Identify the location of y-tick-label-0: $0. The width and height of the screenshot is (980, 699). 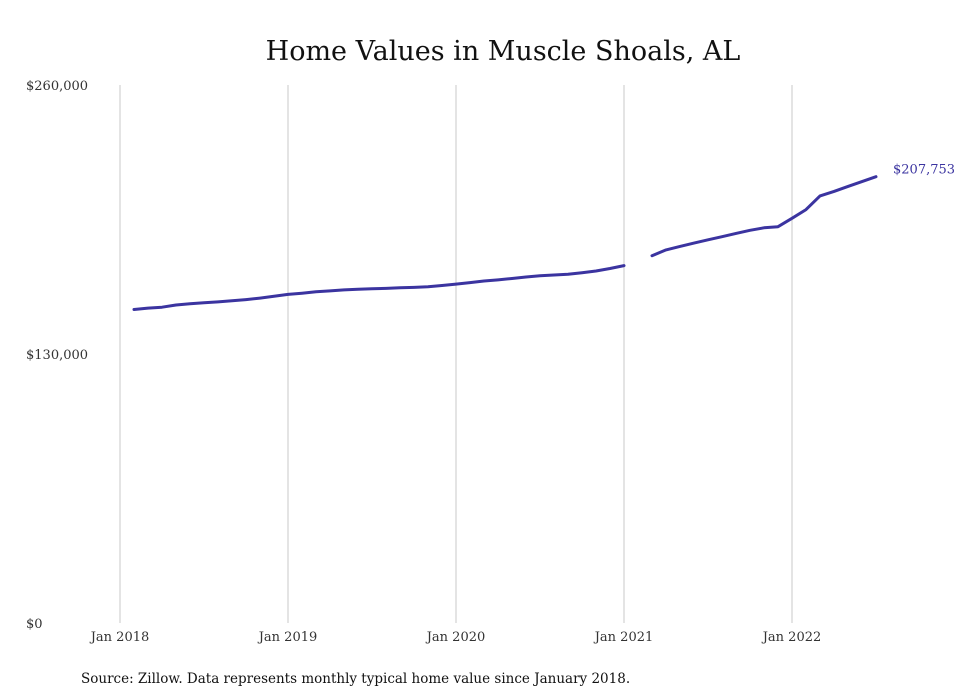
(34, 624).